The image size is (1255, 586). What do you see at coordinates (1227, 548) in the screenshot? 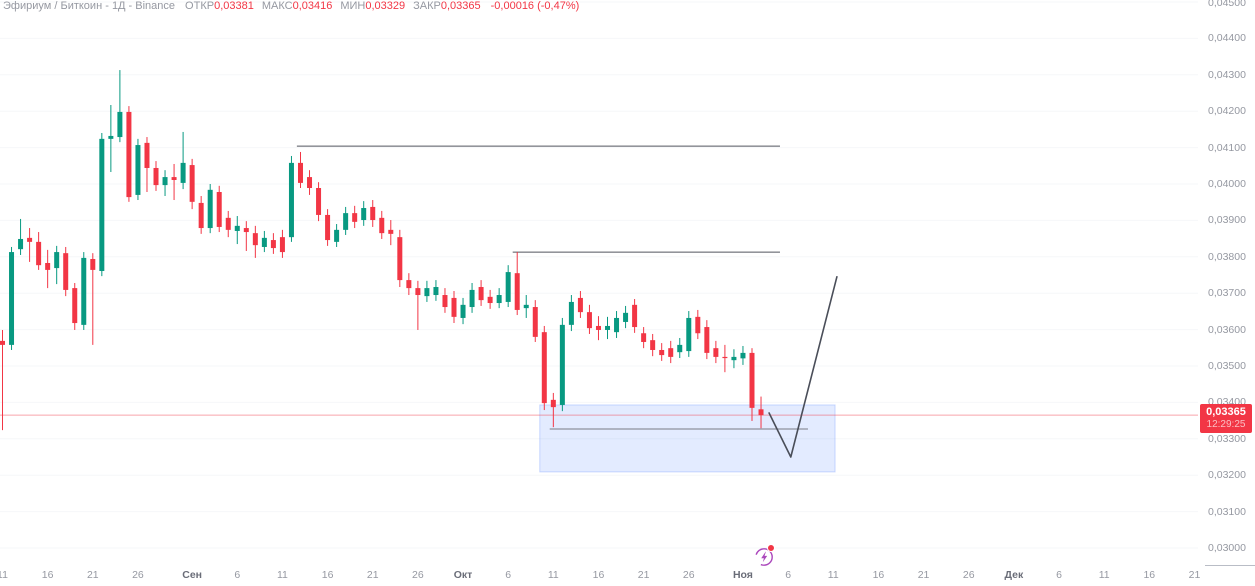
I see `price-axis-label: 0,03000` at bounding box center [1227, 548].